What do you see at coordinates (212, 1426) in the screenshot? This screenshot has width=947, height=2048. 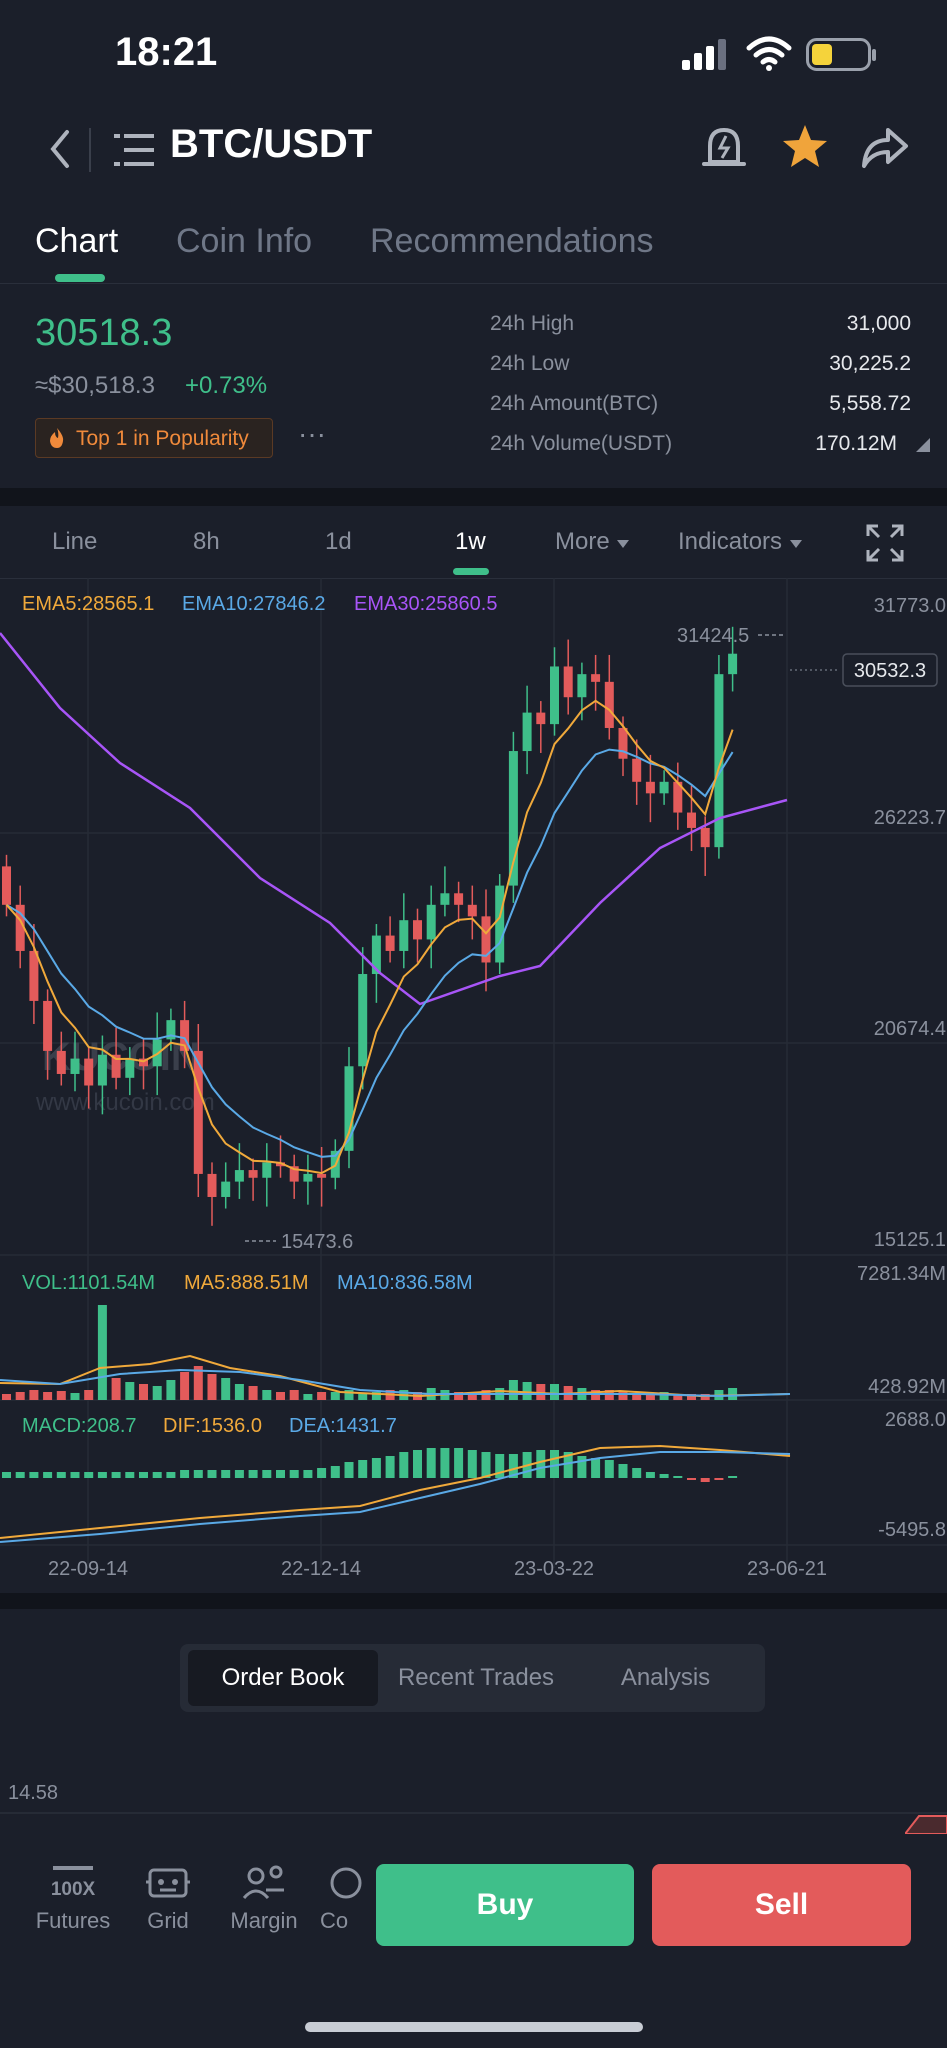 I see `dif-legend: DIF:1536.0` at bounding box center [212, 1426].